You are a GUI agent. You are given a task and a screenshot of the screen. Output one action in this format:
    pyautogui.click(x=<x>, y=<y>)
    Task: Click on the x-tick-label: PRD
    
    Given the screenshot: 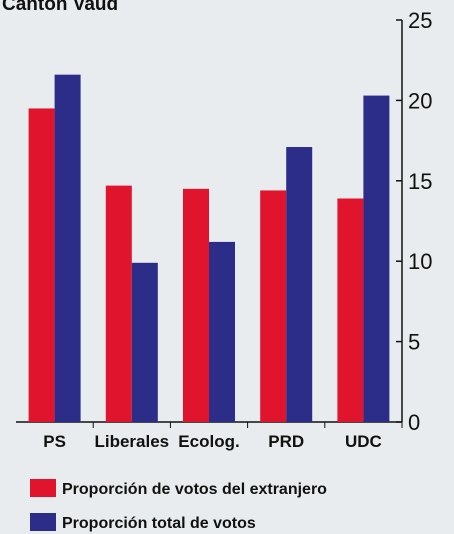 What is the action you would take?
    pyautogui.click(x=286, y=441)
    